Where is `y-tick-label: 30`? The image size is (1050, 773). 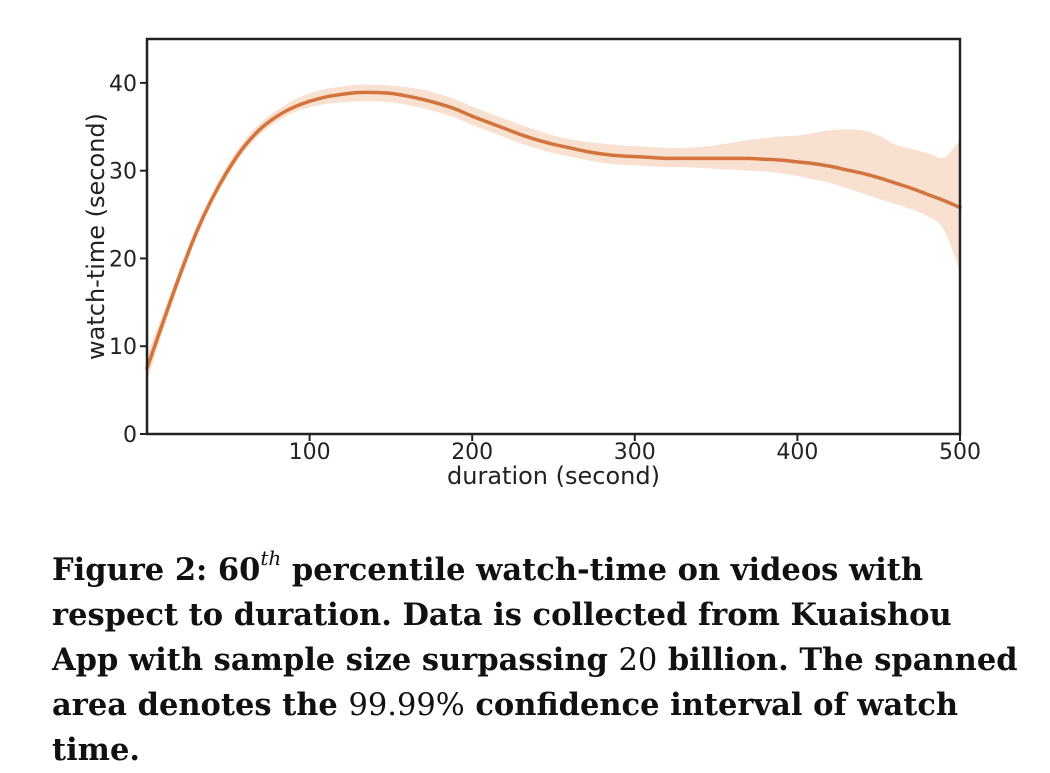
y-tick-label: 30 is located at coordinates (123, 172).